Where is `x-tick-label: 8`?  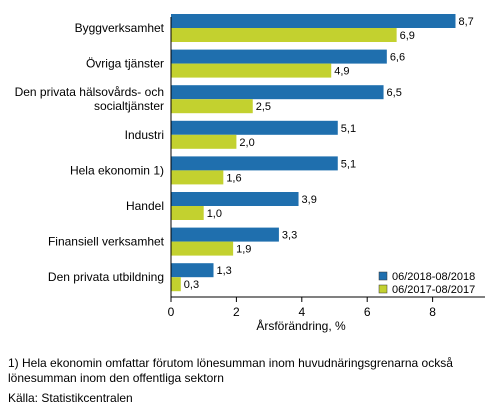
x-tick-label: 8 is located at coordinates (432, 312).